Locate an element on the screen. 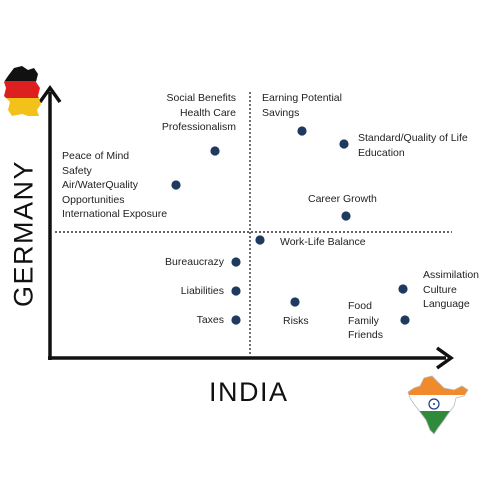  x-axis-title: INDIA is located at coordinates (249, 392).